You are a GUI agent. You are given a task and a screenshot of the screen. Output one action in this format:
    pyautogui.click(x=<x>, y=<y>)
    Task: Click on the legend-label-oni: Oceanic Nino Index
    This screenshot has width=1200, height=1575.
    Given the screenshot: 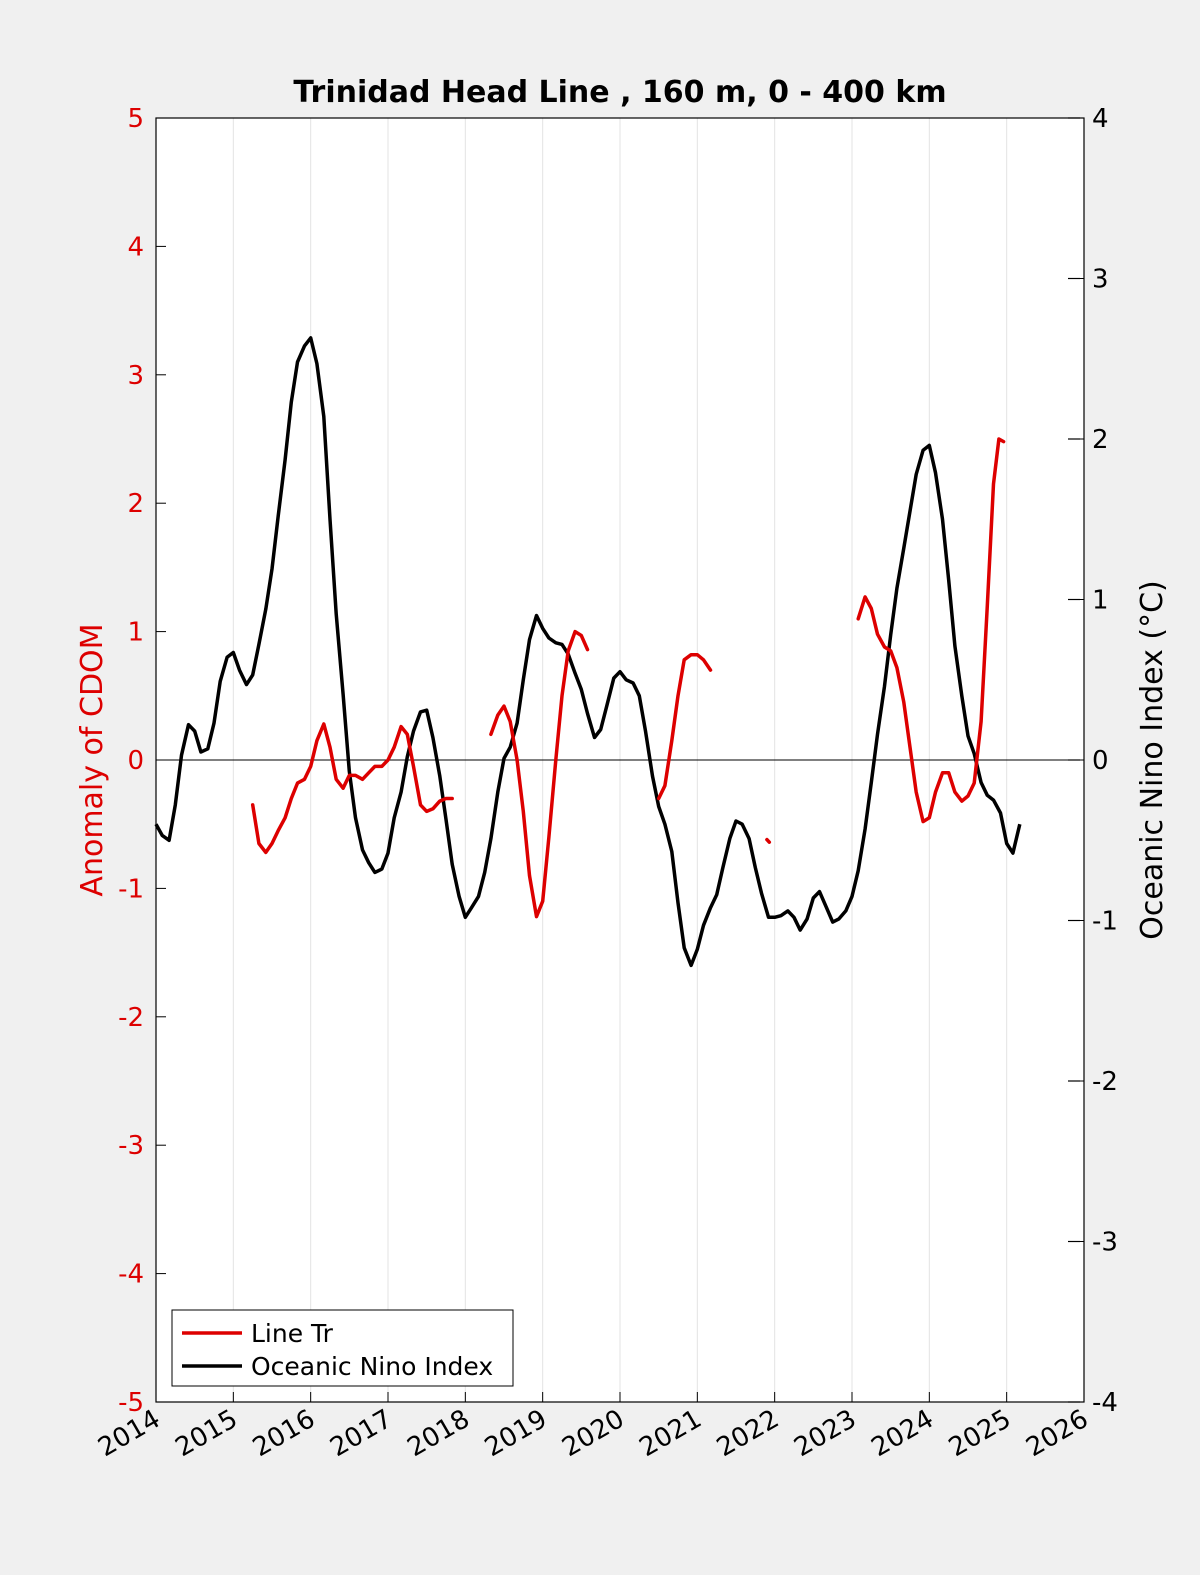 What is the action you would take?
    pyautogui.click(x=372, y=1366)
    